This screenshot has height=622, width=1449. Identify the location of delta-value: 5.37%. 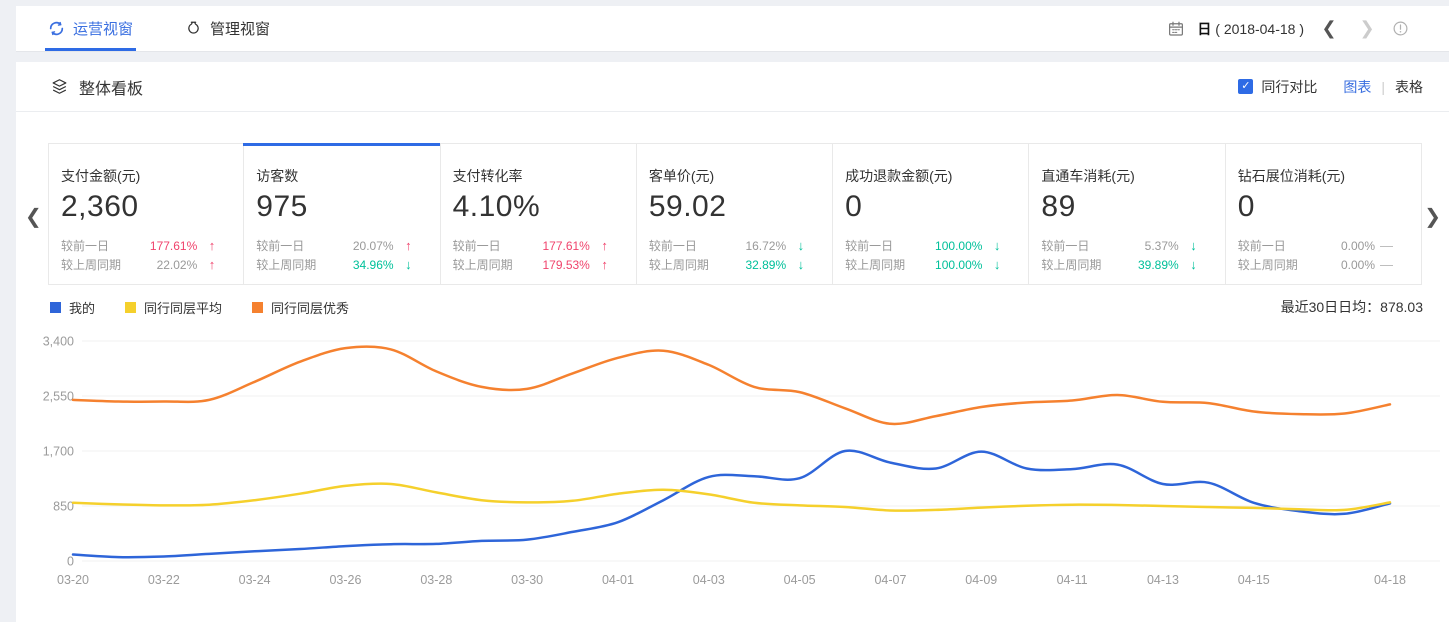
(1161, 245).